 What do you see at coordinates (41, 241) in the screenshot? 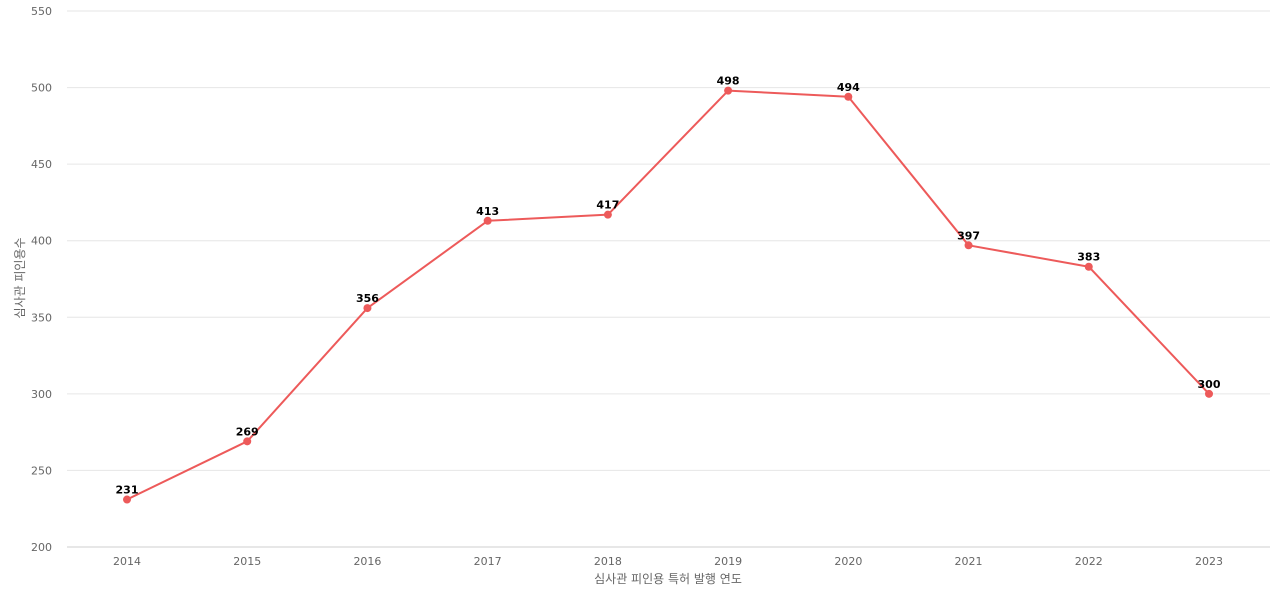
I see `y-tick-label: 400` at bounding box center [41, 241].